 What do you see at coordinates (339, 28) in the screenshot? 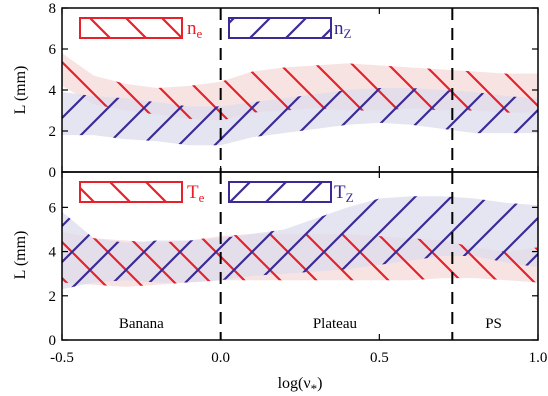
I see `top-legend-symbol-n_Z: n` at bounding box center [339, 28].